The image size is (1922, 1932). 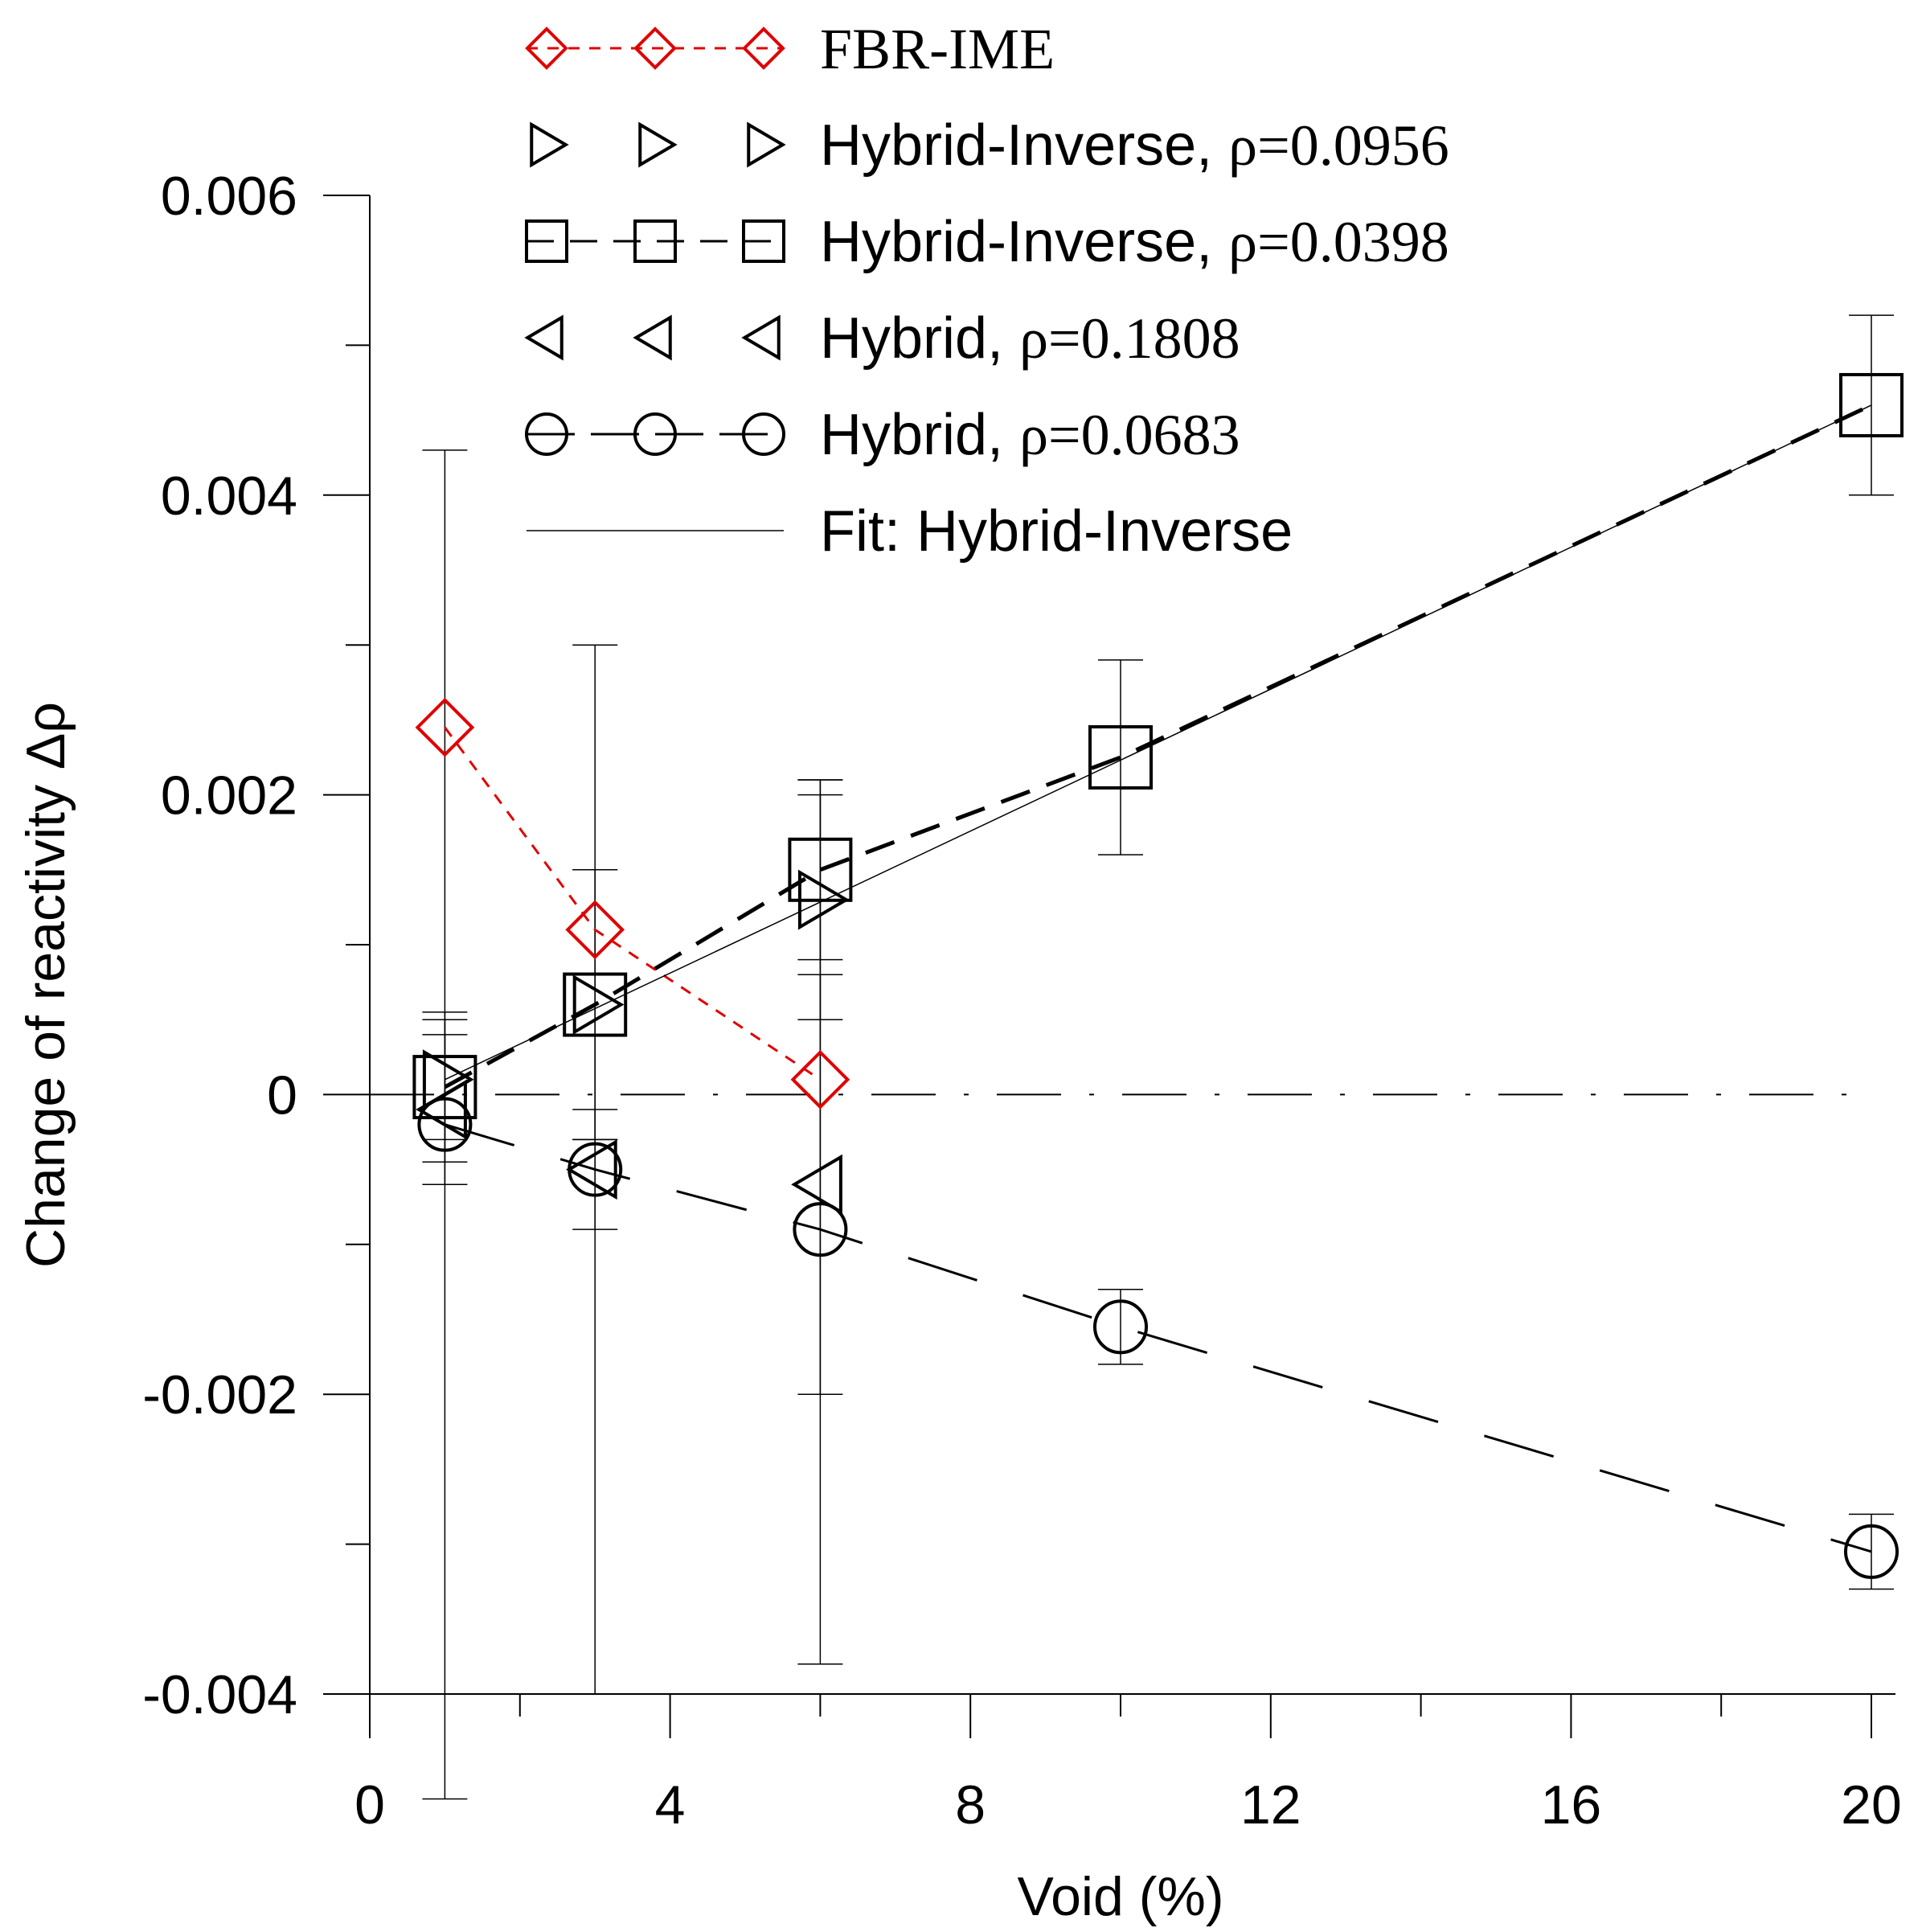 I want to click on legend-entry-hybrid-inverse-0-0956: Hybrid-Inverse, ρ=0.0956, so click(x=989, y=145).